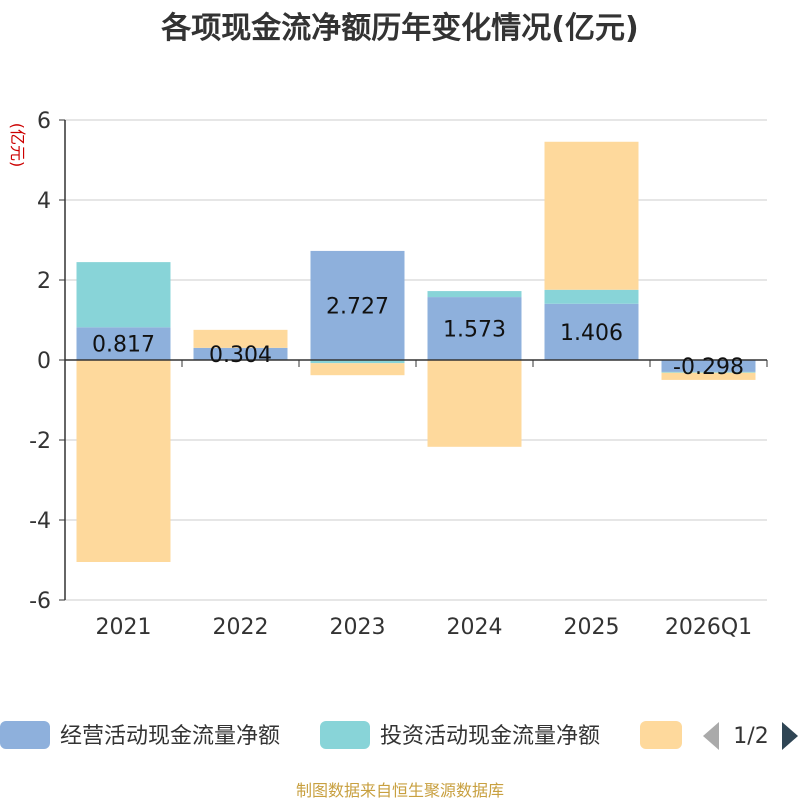 This screenshot has width=800, height=800. I want to click on bar-series-0-2026Q1, so click(708, 366).